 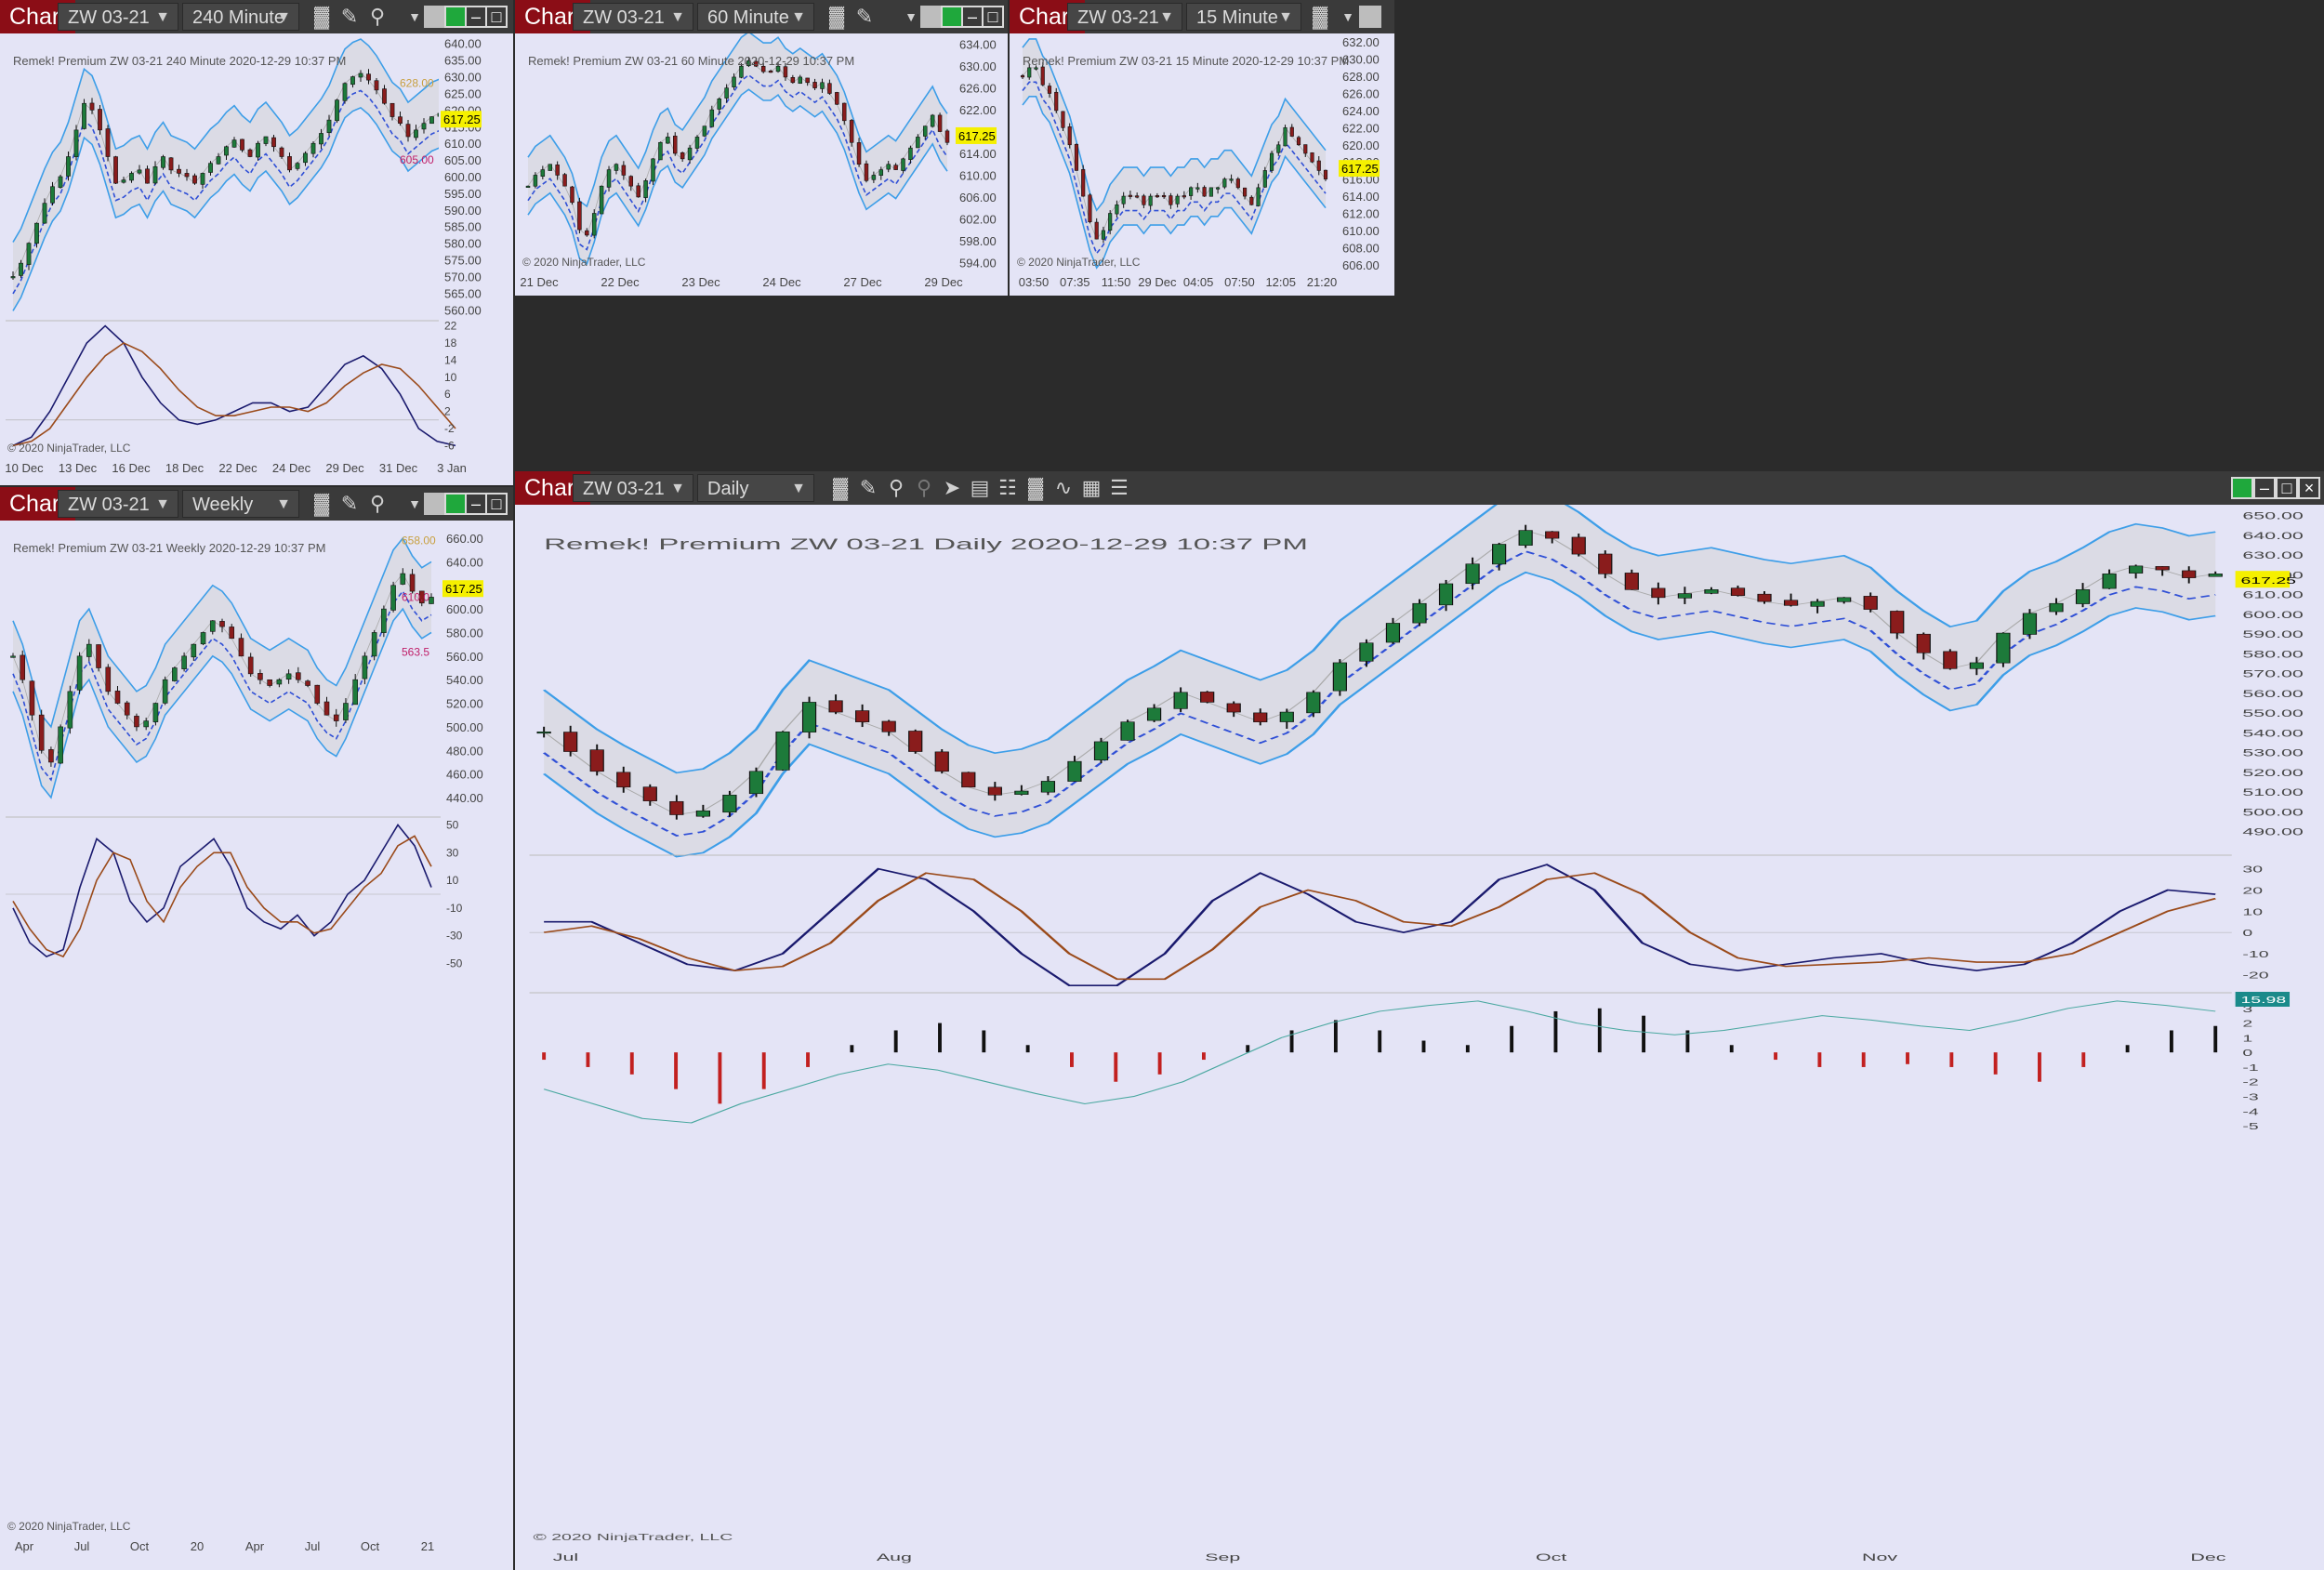 I want to click on oscillator-tick-label: 18, so click(x=450, y=343).